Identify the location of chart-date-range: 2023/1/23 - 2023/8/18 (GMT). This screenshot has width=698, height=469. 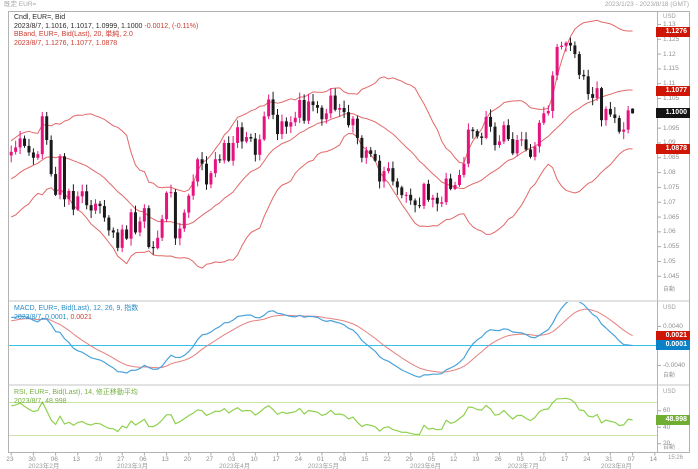
(646, 4).